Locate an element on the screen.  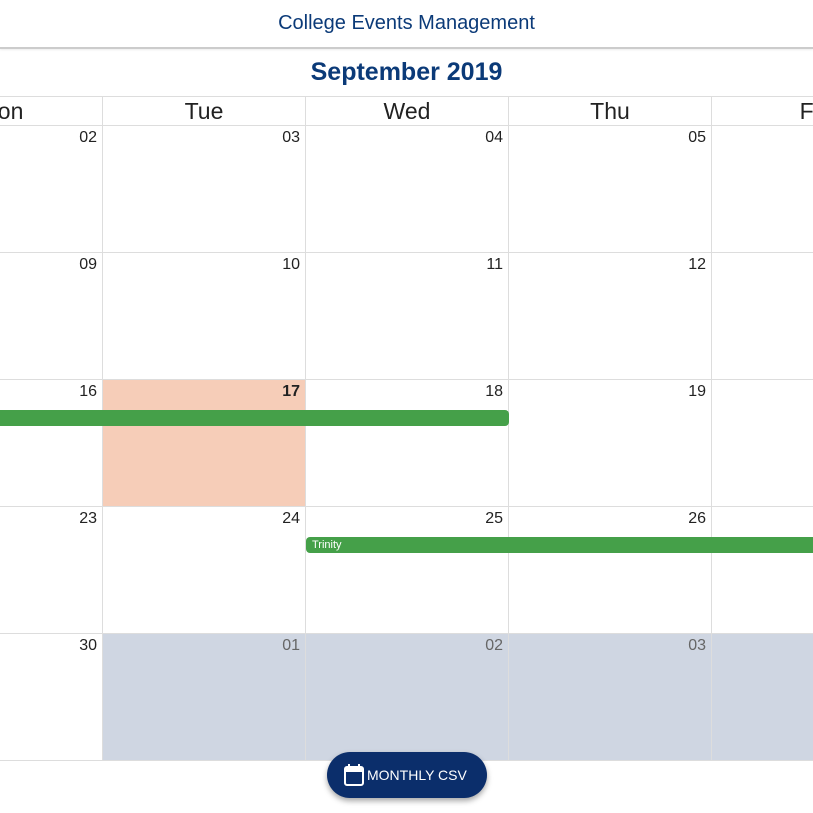
day-cell: 12 is located at coordinates (609, 315).